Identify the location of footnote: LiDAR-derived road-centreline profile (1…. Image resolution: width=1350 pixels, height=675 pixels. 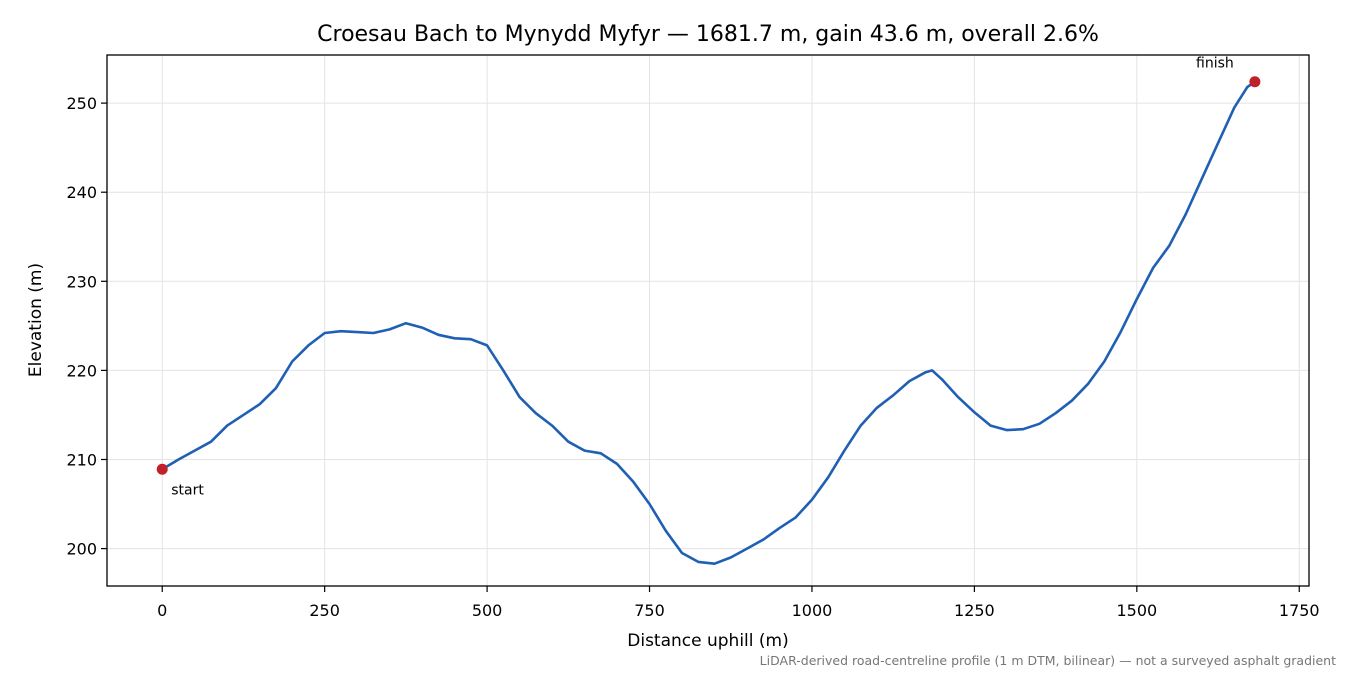
(1048, 660).